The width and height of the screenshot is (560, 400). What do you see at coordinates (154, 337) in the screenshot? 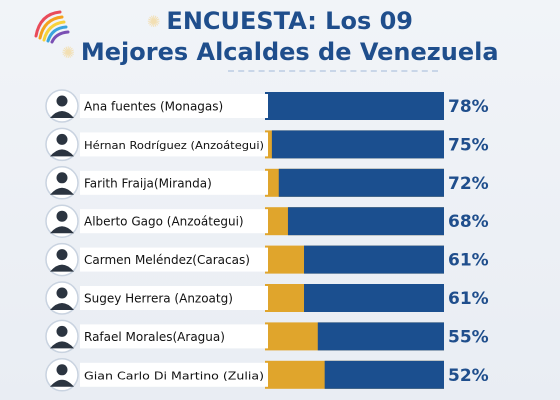
I see `category-label: Rafael Morales(Aragua)` at bounding box center [154, 337].